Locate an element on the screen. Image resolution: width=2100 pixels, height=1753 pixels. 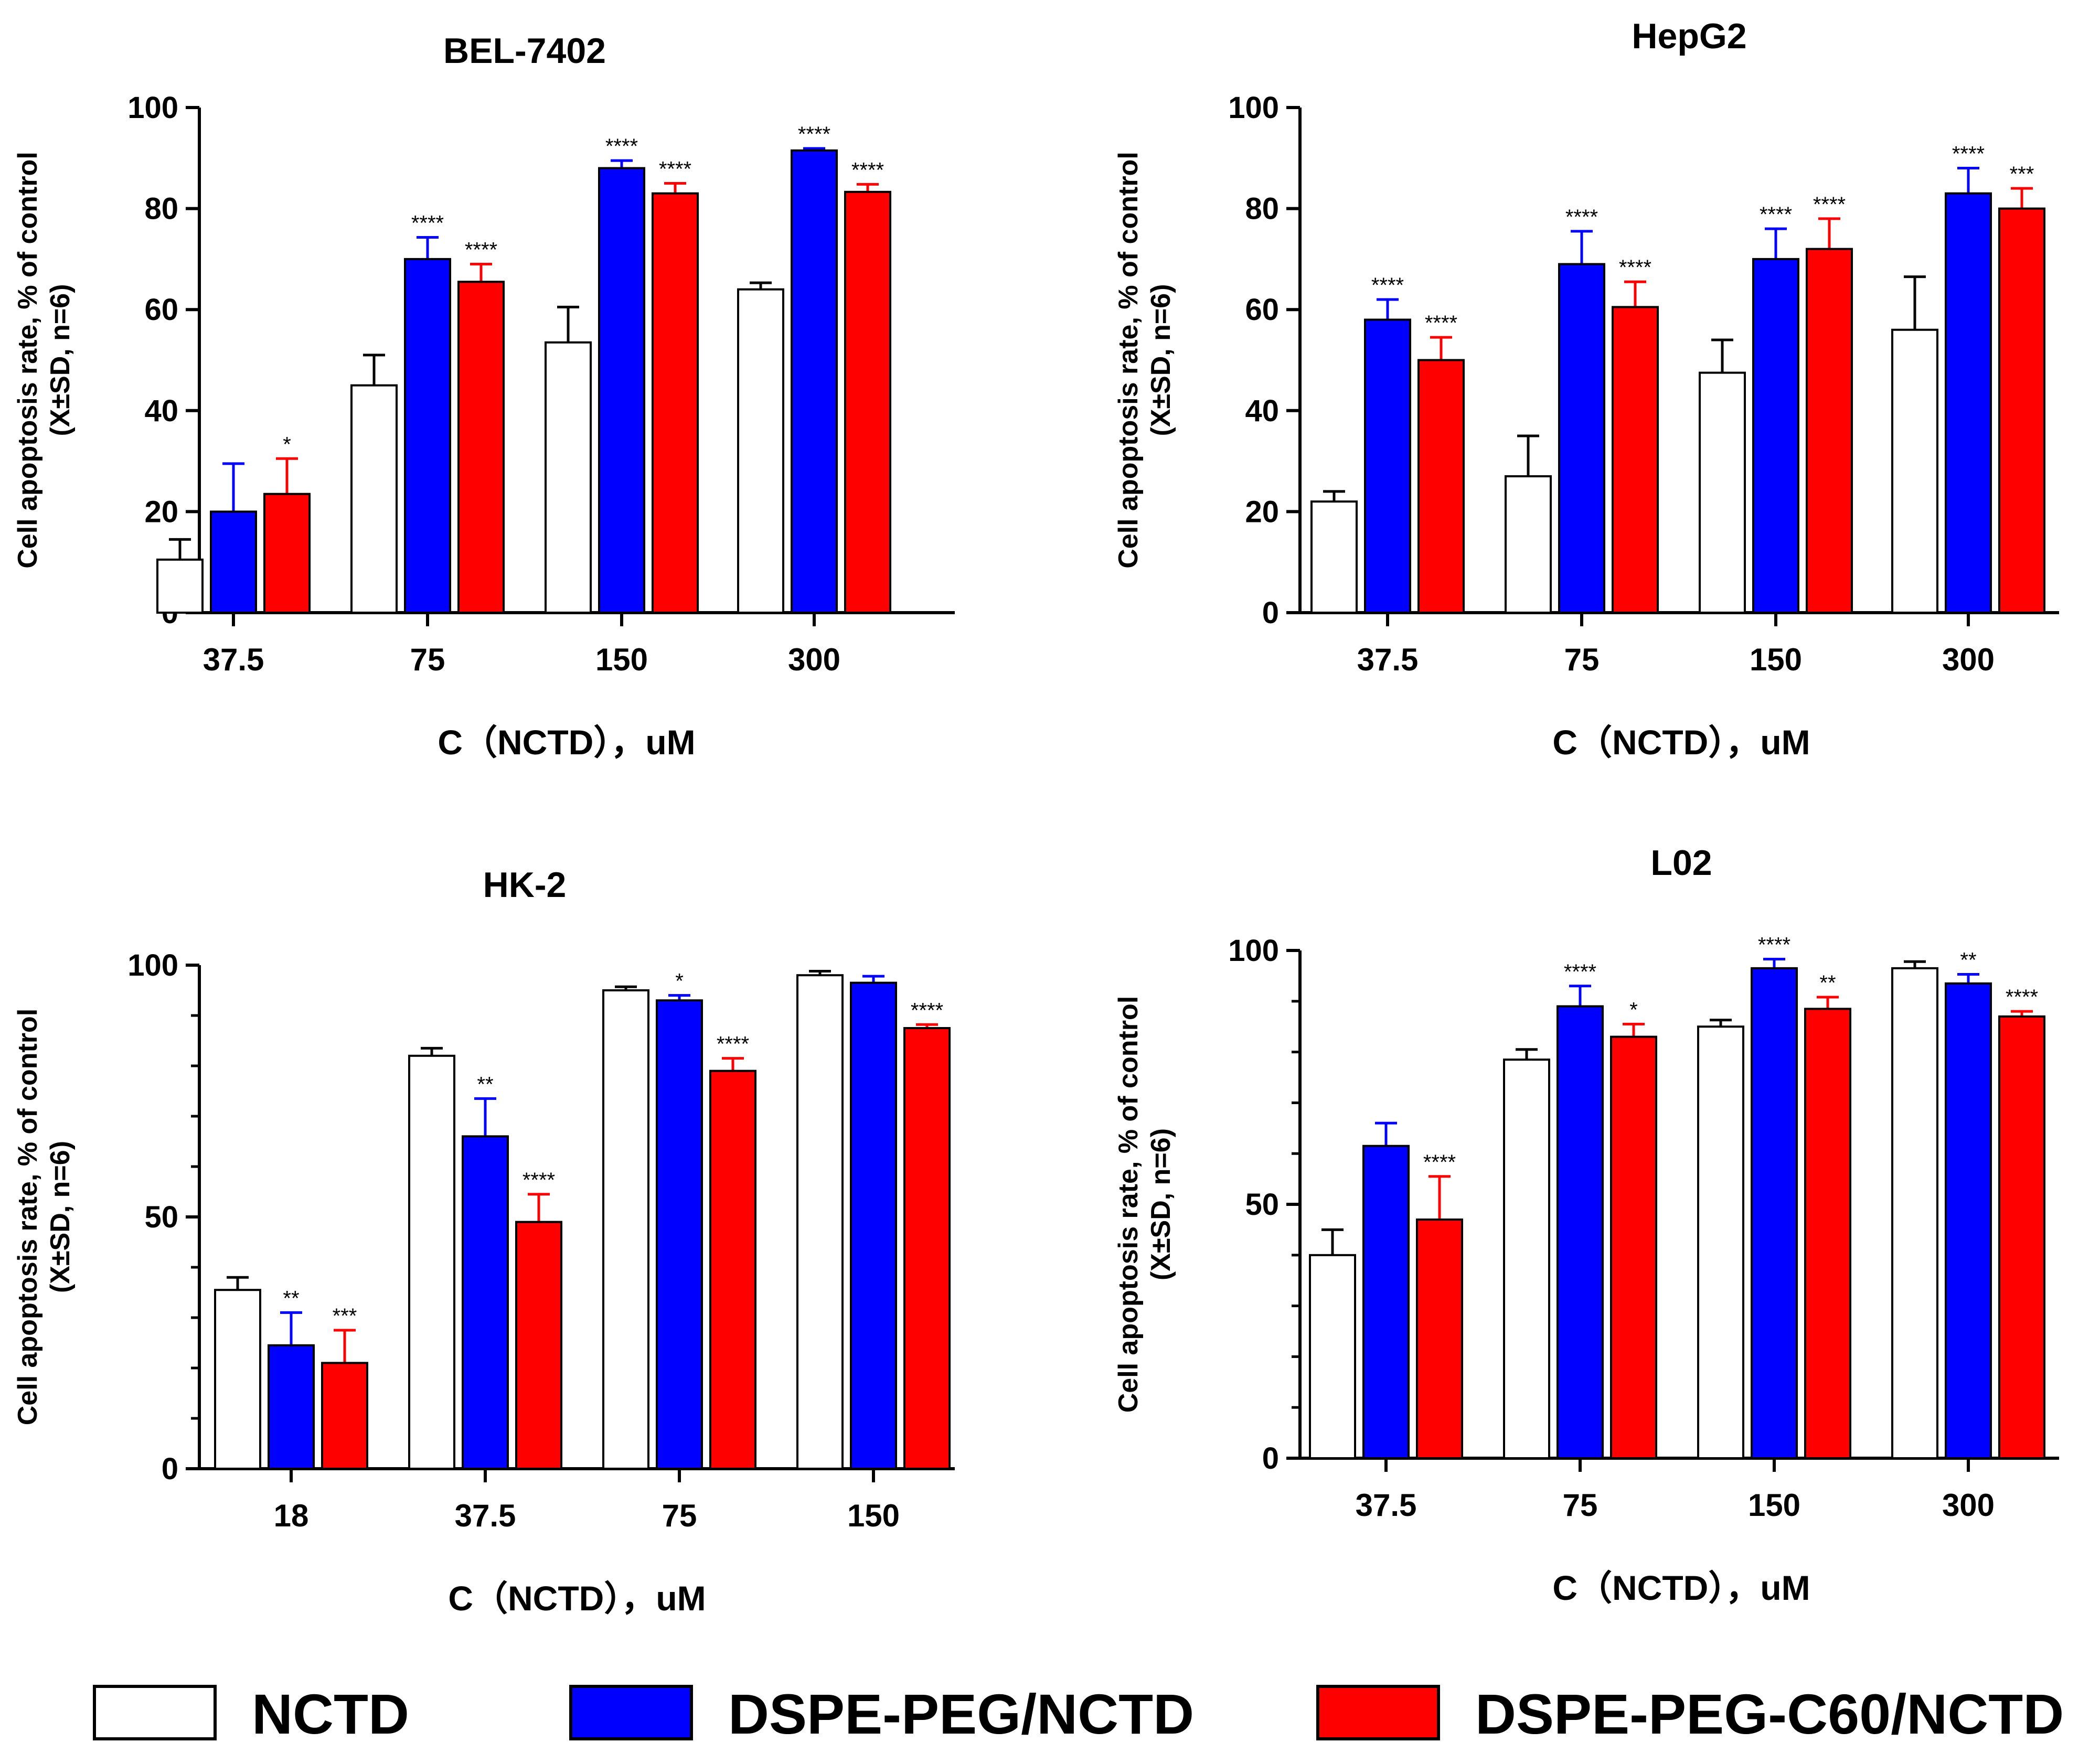
chart-title: HepG2 is located at coordinates (1689, 36).